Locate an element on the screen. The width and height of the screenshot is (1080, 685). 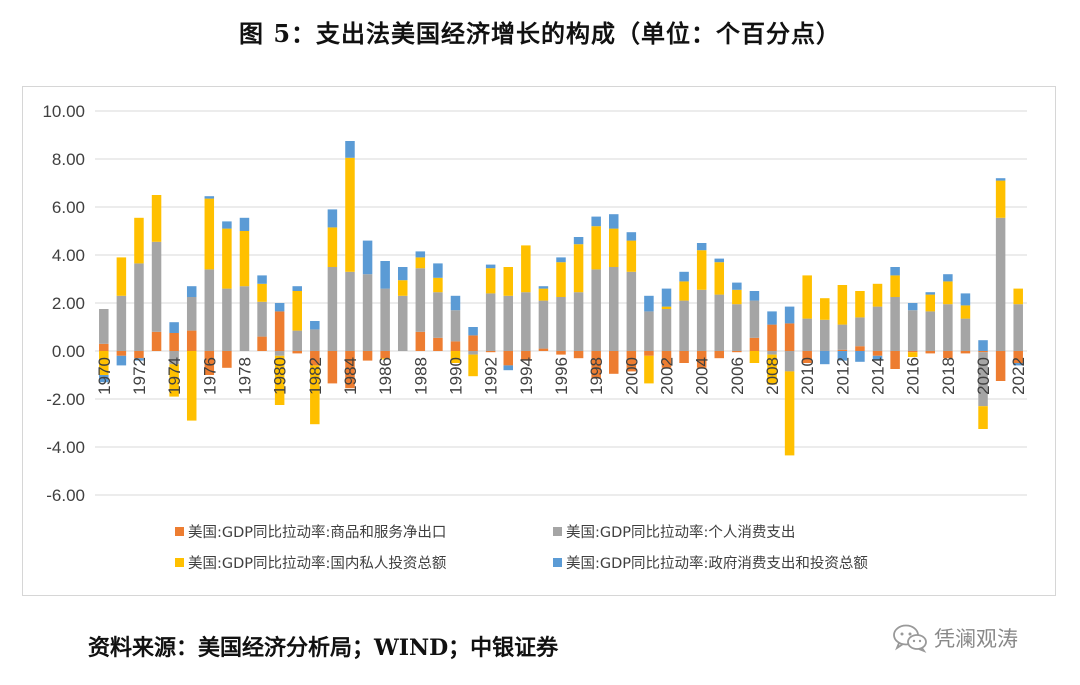
watermark-text: 凭澜观涛 is located at coordinates (976, 639).